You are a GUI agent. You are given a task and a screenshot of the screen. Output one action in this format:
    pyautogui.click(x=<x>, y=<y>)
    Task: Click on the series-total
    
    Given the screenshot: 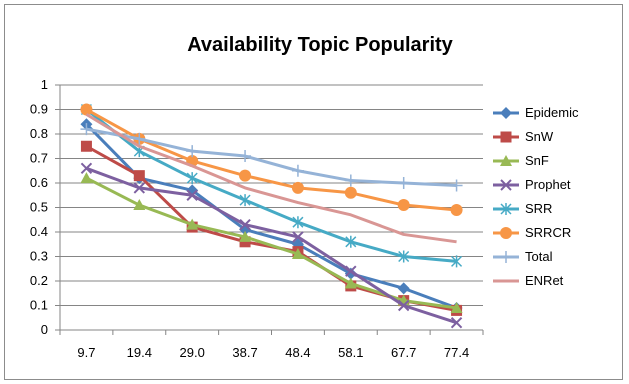 What is the action you would take?
    pyautogui.click(x=271, y=157)
    